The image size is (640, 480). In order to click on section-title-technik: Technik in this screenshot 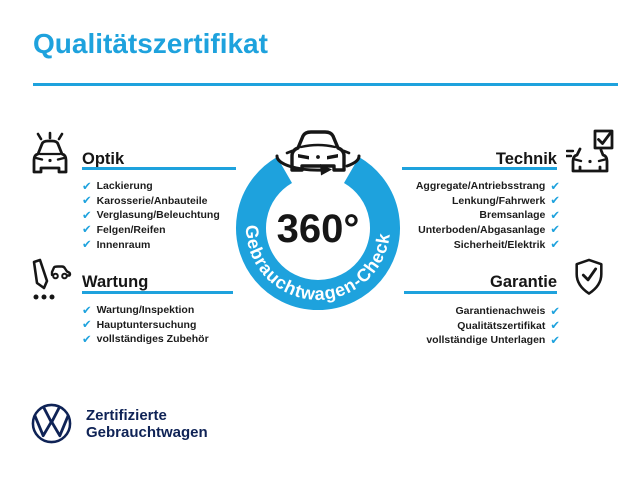, I will do `click(526, 159)`.